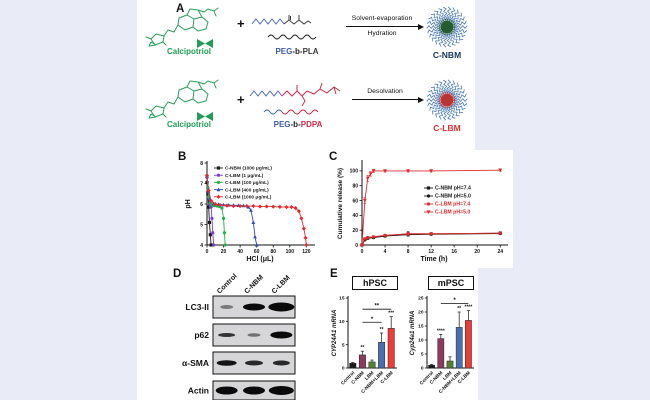 This screenshot has height=400, width=650. What do you see at coordinates (447, 27) in the screenshot?
I see `c-nbm-micelle-icon` at bounding box center [447, 27].